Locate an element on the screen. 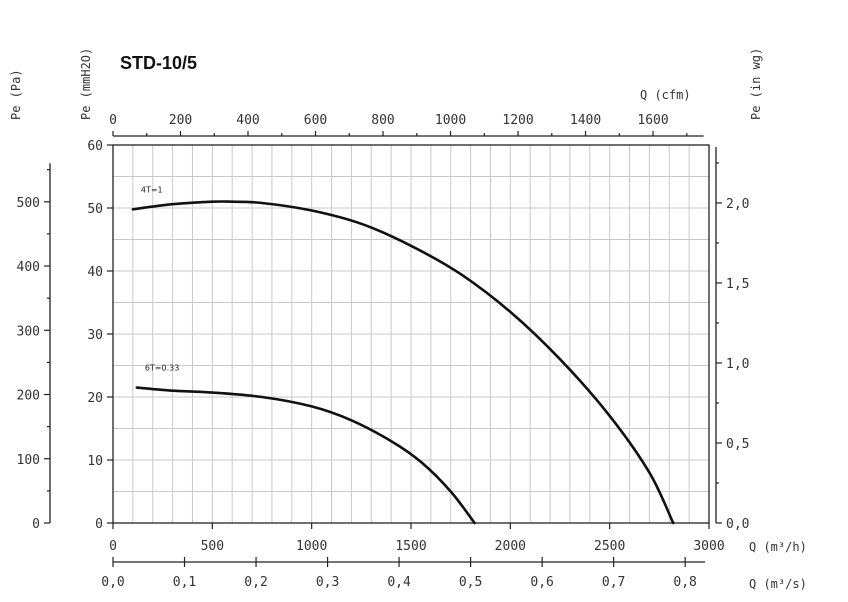 The height and width of the screenshot is (602, 848). tick-label-inwg: 0,5 is located at coordinates (737, 444).